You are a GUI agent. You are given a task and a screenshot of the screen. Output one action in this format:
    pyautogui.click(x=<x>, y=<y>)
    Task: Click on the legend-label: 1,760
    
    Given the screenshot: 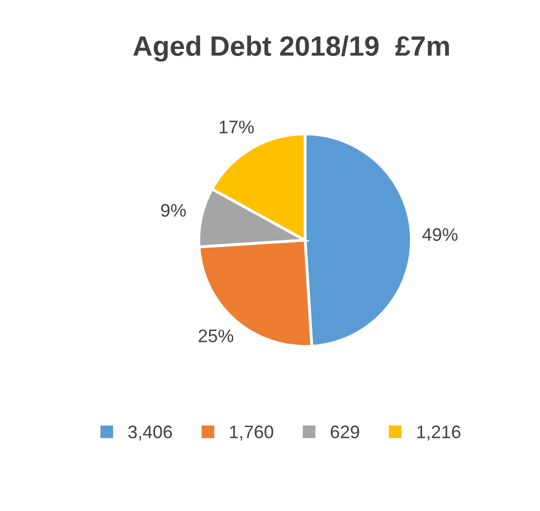 What is the action you would take?
    pyautogui.click(x=252, y=433)
    